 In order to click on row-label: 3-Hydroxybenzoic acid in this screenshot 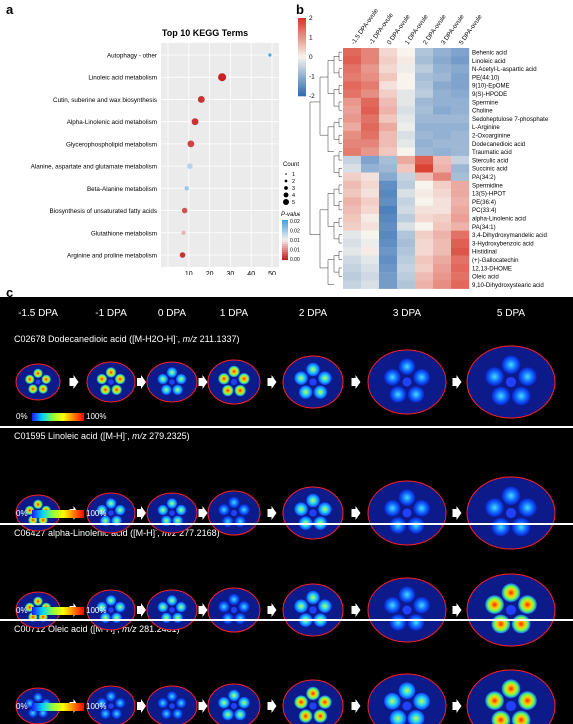, I will do `click(503, 243)`.